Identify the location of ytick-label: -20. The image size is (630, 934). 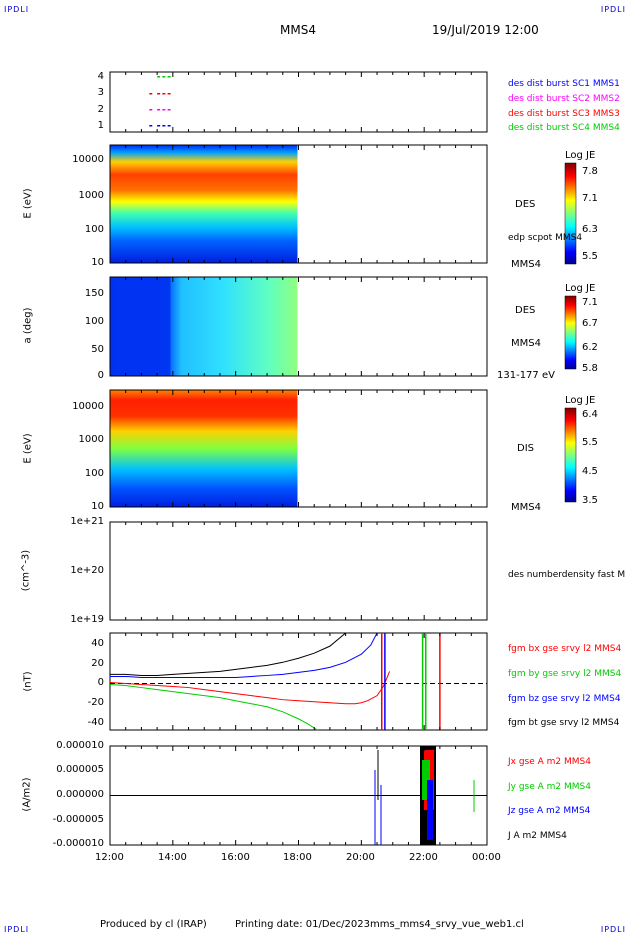
(95, 702).